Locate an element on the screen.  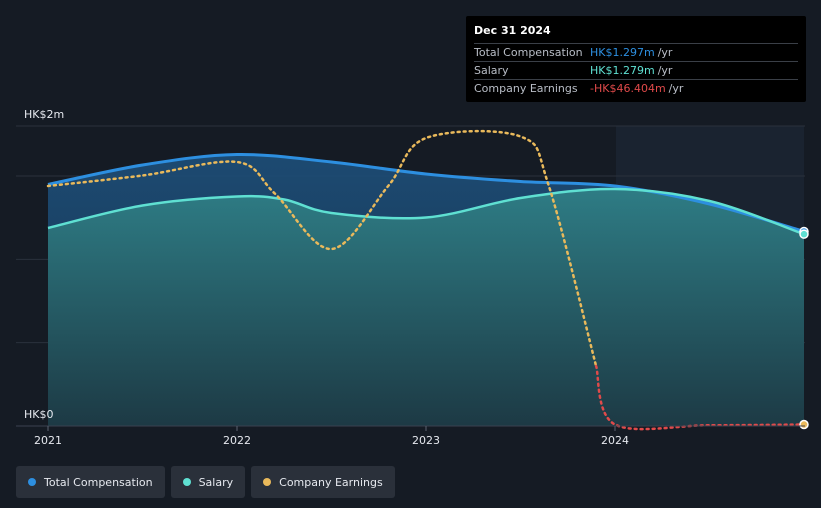
salary-line is located at coordinates (426, 211).